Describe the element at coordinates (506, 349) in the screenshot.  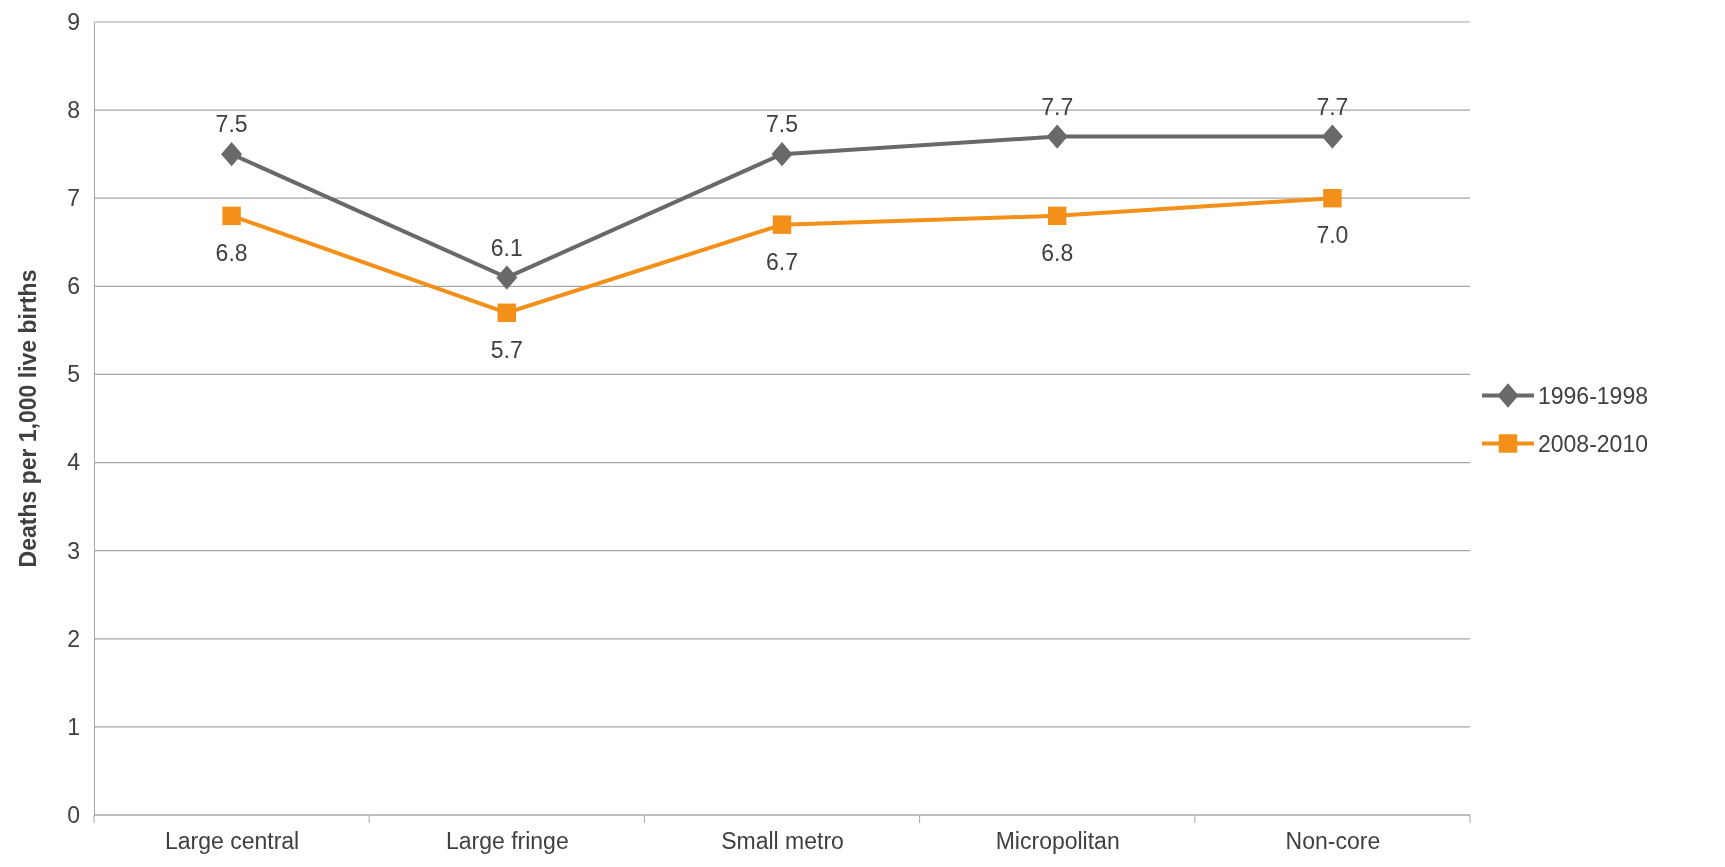
I see `data-label: 5.7` at that location.